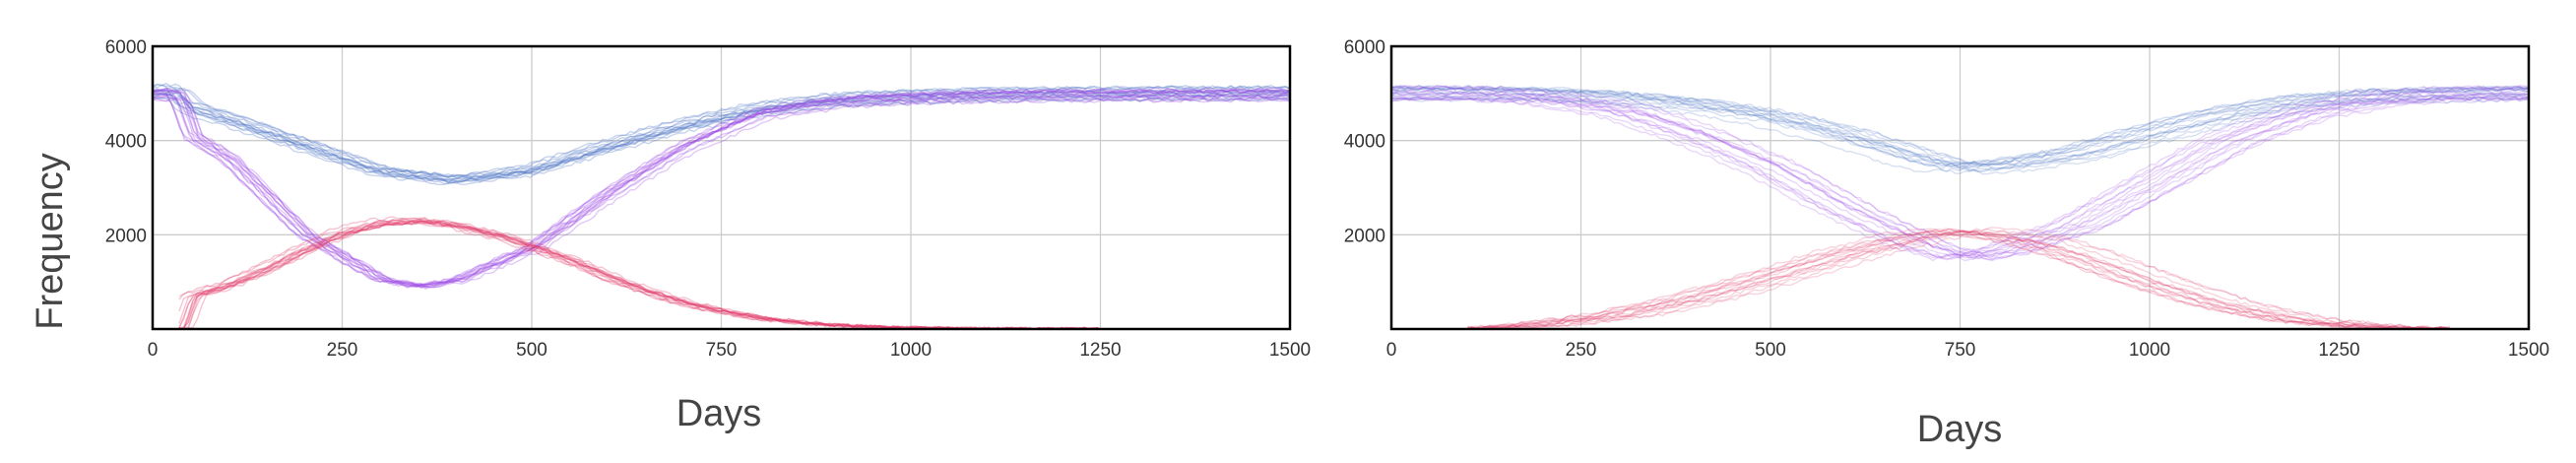 This screenshot has width=2576, height=463. Describe the element at coordinates (1960, 429) in the screenshot. I see `x-axis-title: Days` at that location.